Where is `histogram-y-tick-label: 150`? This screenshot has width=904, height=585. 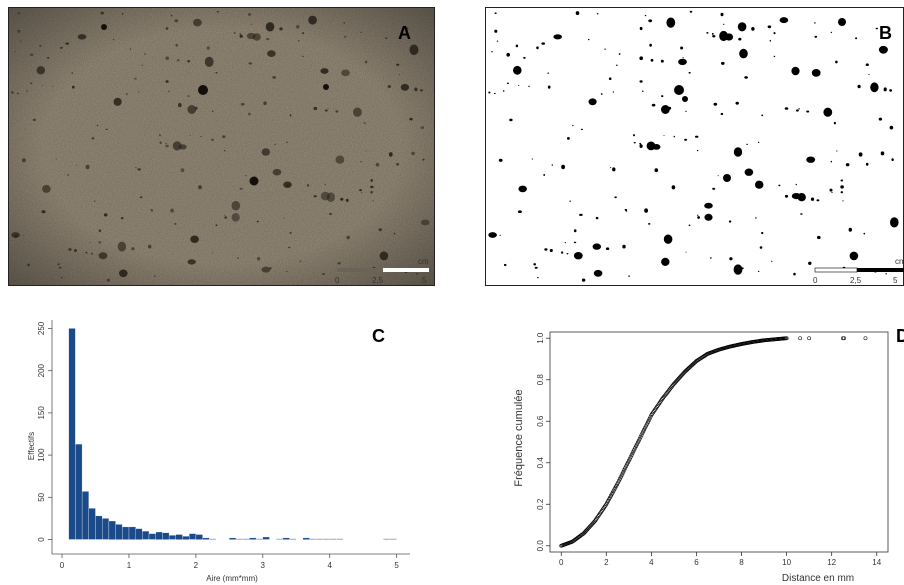
histogram-y-tick-label: 150 is located at coordinates (41, 413).